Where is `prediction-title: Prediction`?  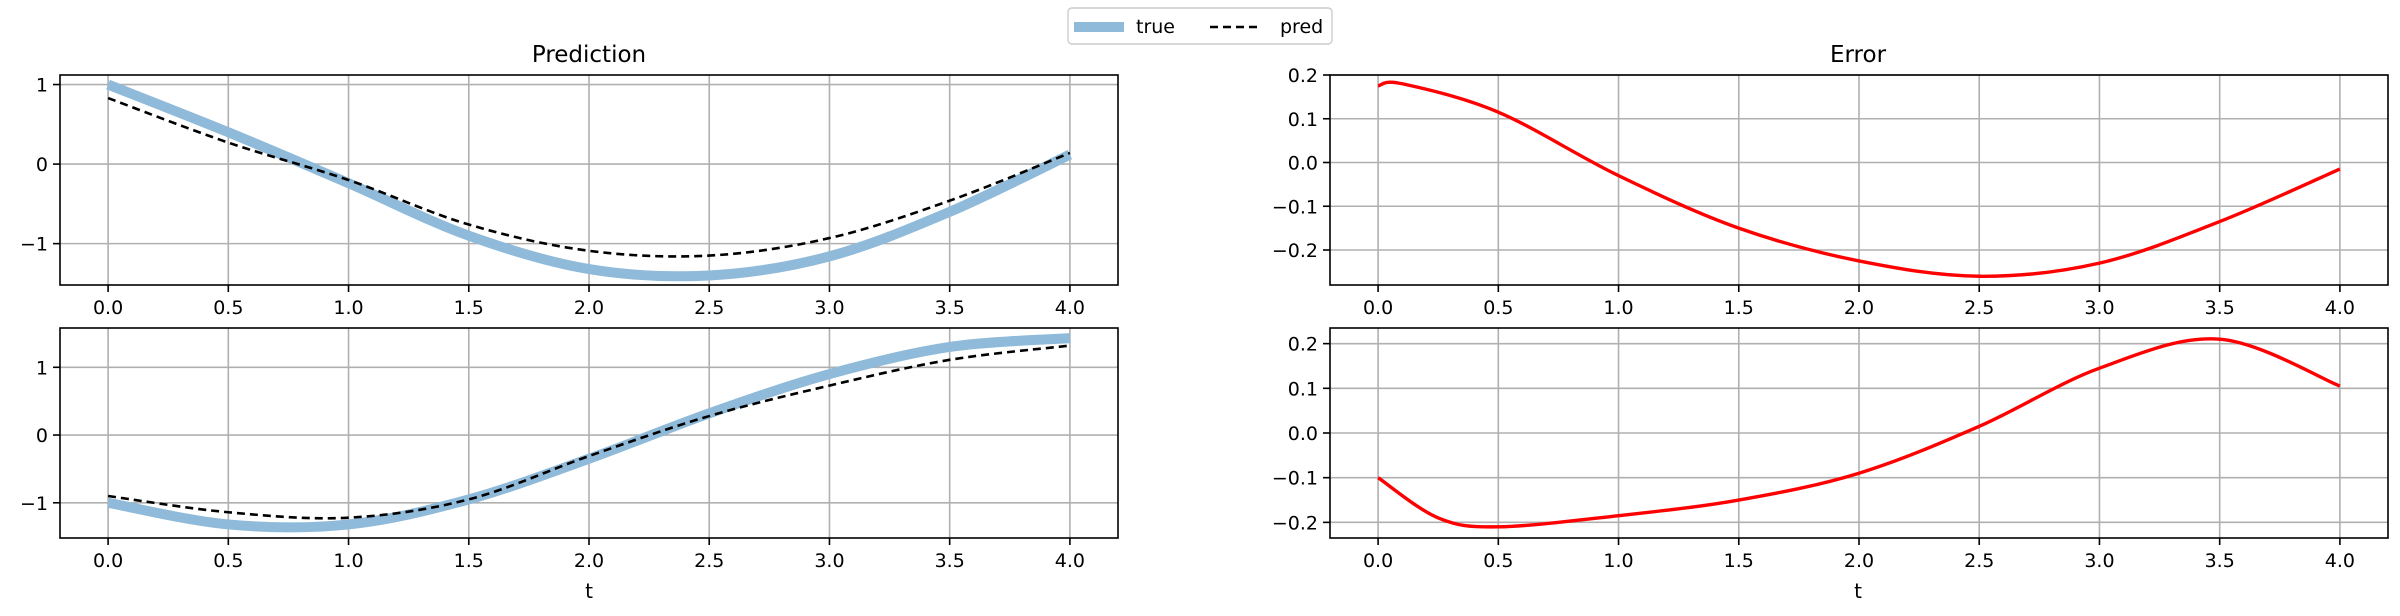 prediction-title: Prediction is located at coordinates (589, 55).